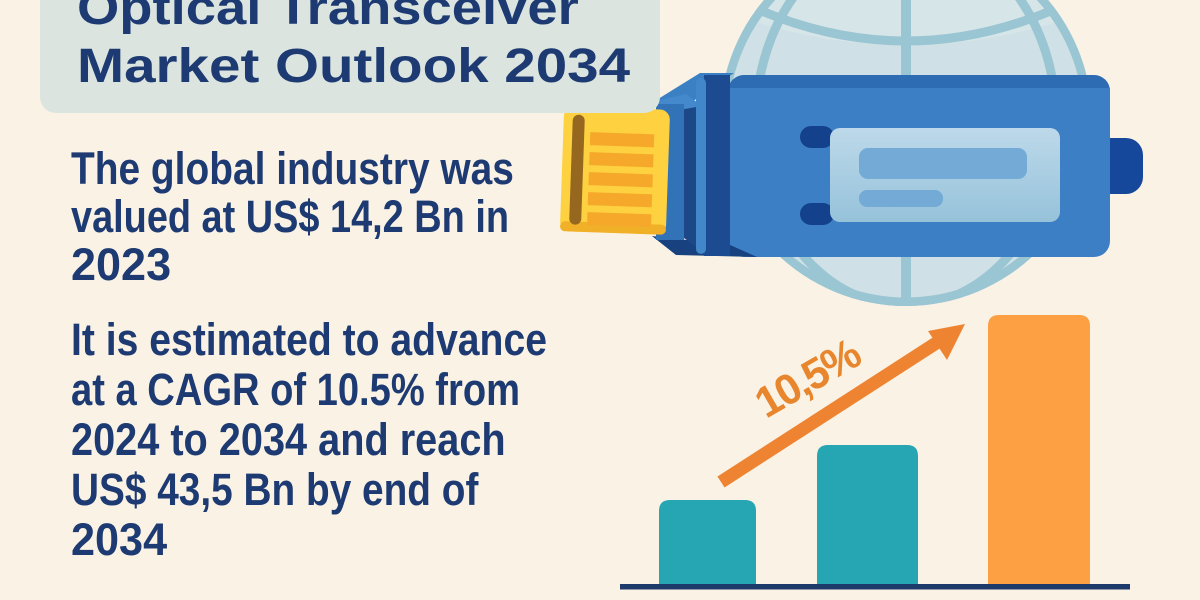 The image size is (1200, 600). I want to click on svg-text: 10,5%, so click(808, 378).